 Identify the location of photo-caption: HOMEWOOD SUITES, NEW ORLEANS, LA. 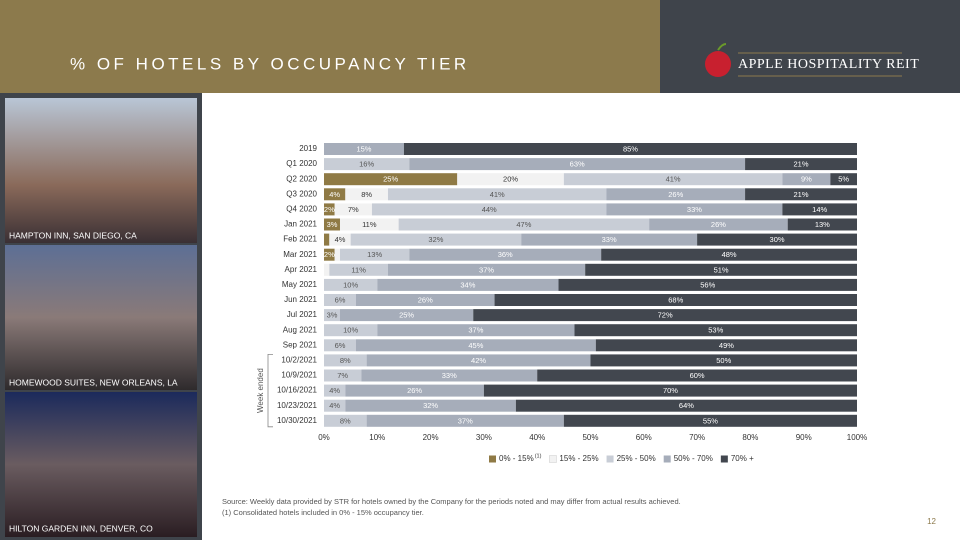
(93, 382).